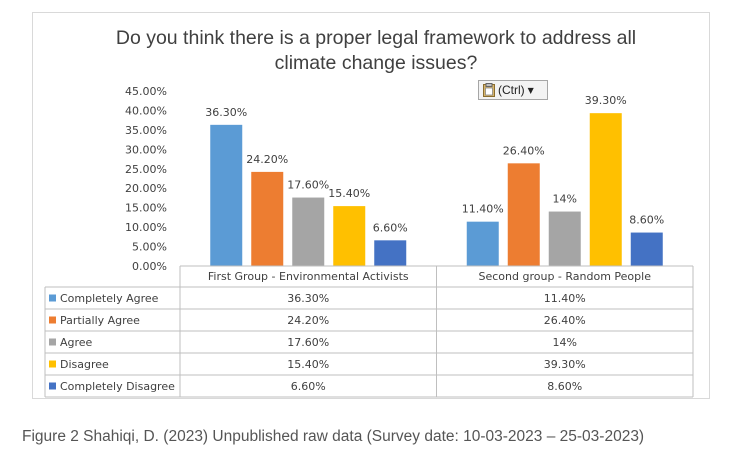 The height and width of the screenshot is (461, 730). Describe the element at coordinates (146, 169) in the screenshot. I see `y-tick-label: 25.00%` at that location.